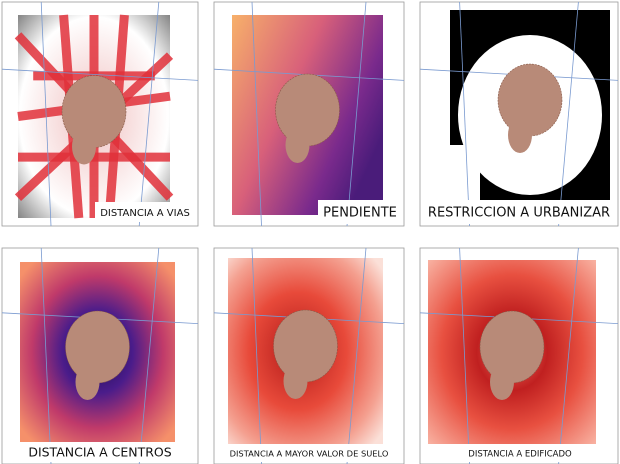  I want to click on panel-label: DISTANCIA A MAYOR VALOR DE SUELO, so click(309, 454).